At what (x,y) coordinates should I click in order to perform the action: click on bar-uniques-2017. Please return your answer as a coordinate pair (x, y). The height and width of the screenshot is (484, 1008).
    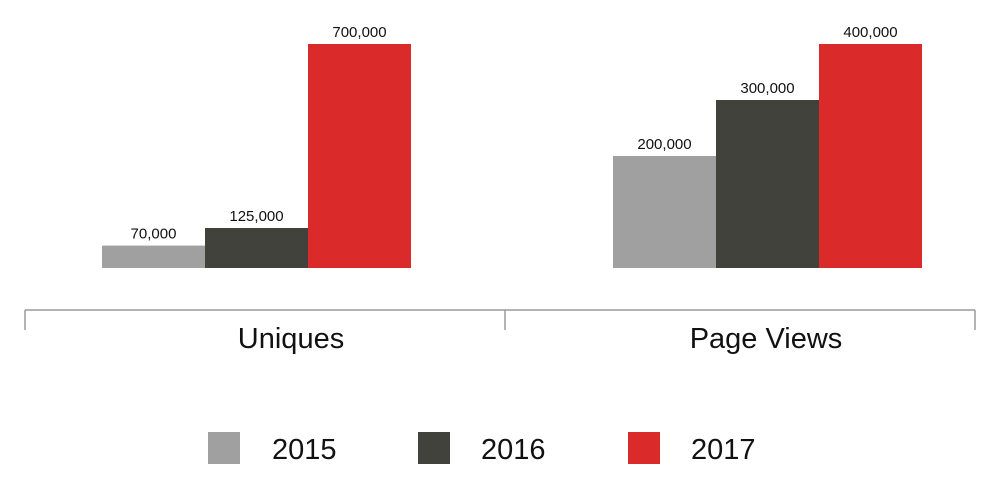
    Looking at the image, I should click on (359, 156).